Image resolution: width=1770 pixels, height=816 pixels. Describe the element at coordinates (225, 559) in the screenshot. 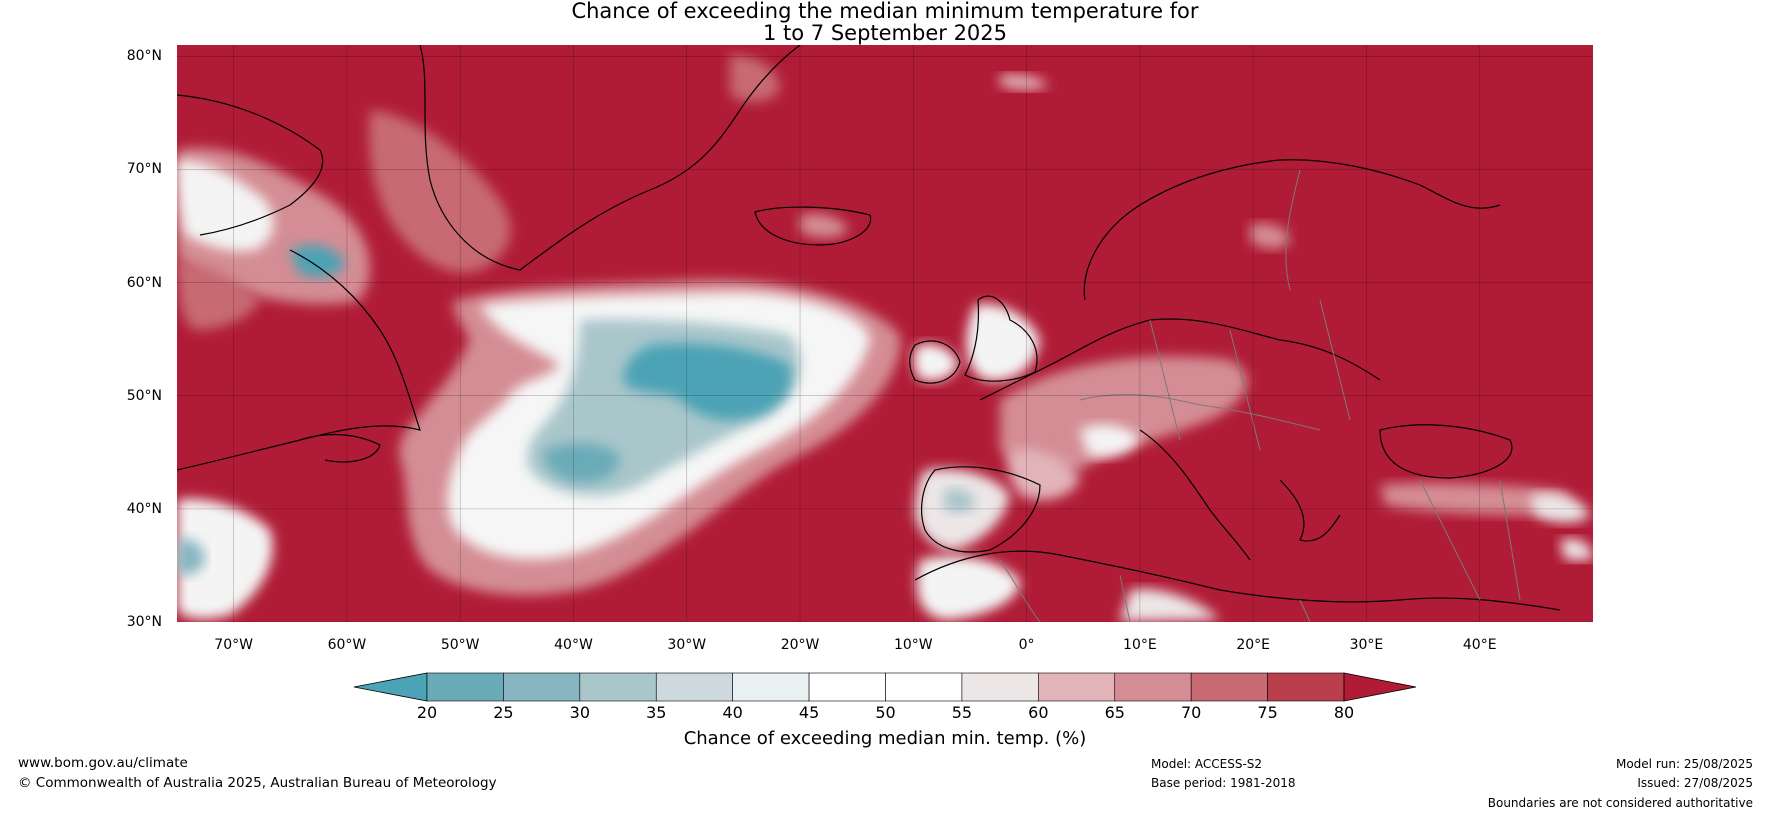

I see `southwest-white-region` at that location.